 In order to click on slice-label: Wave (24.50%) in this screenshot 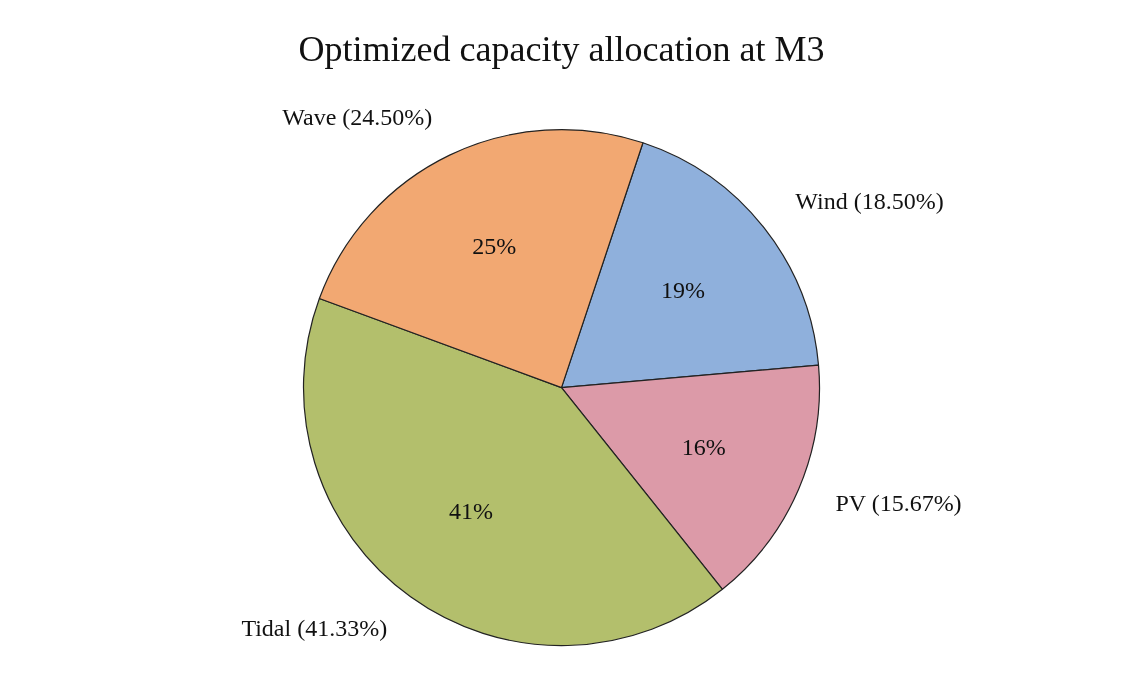, I will do `click(357, 117)`.